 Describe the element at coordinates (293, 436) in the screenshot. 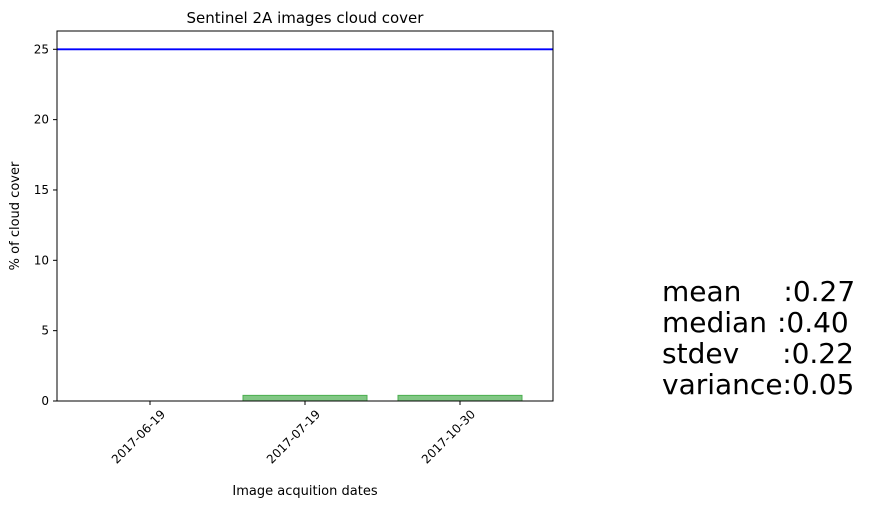

I see `x-tick-label: 2017-07-19` at that location.